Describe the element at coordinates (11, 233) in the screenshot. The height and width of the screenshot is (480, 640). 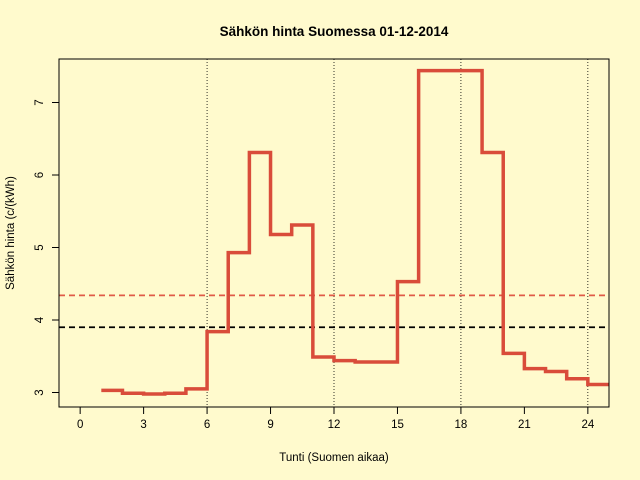
I see `y-axis-label: Sähkön hinta (c/(kWh)` at that location.